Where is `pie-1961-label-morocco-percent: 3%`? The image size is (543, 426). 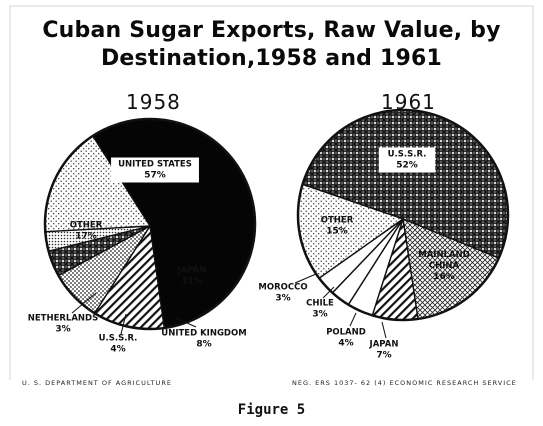
pie-1961-label-morocco-percent: 3% is located at coordinates (282, 299).